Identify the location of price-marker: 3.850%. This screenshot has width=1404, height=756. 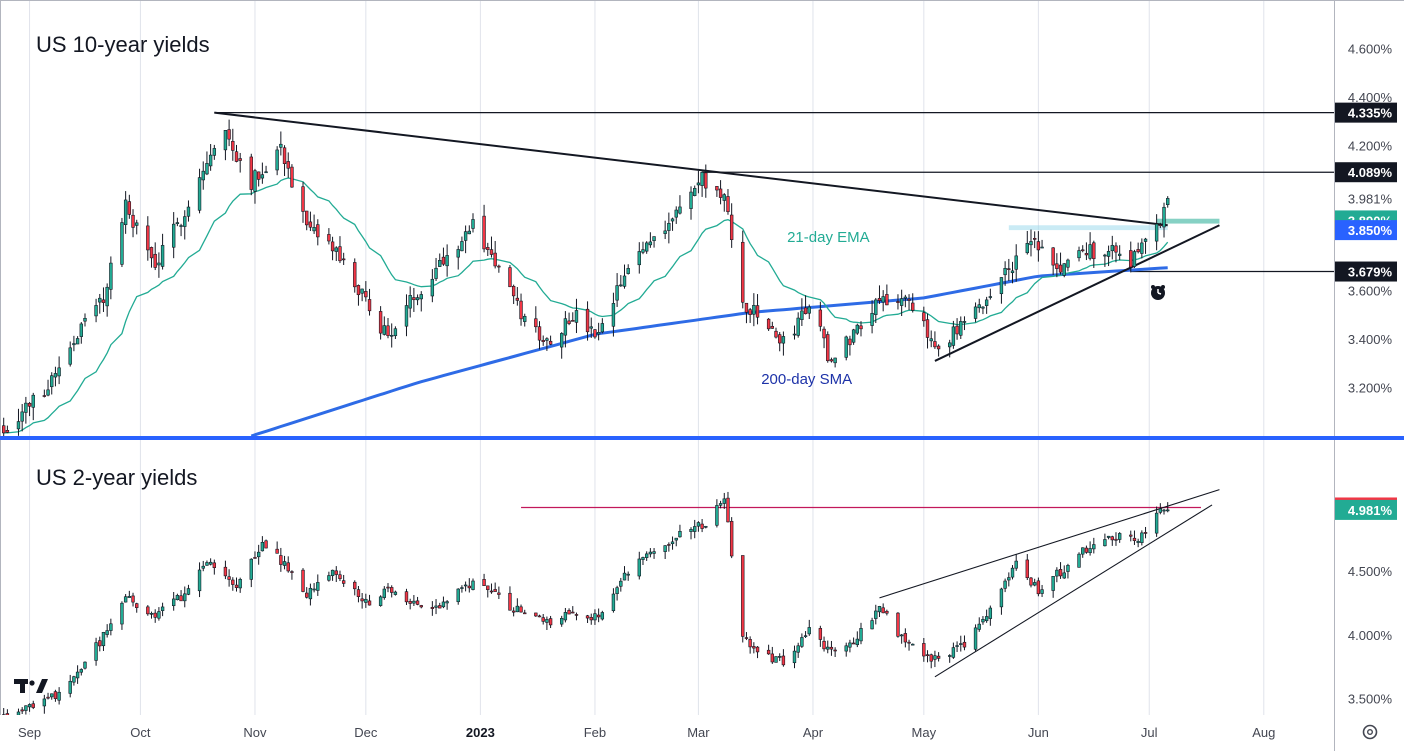
(1366, 230).